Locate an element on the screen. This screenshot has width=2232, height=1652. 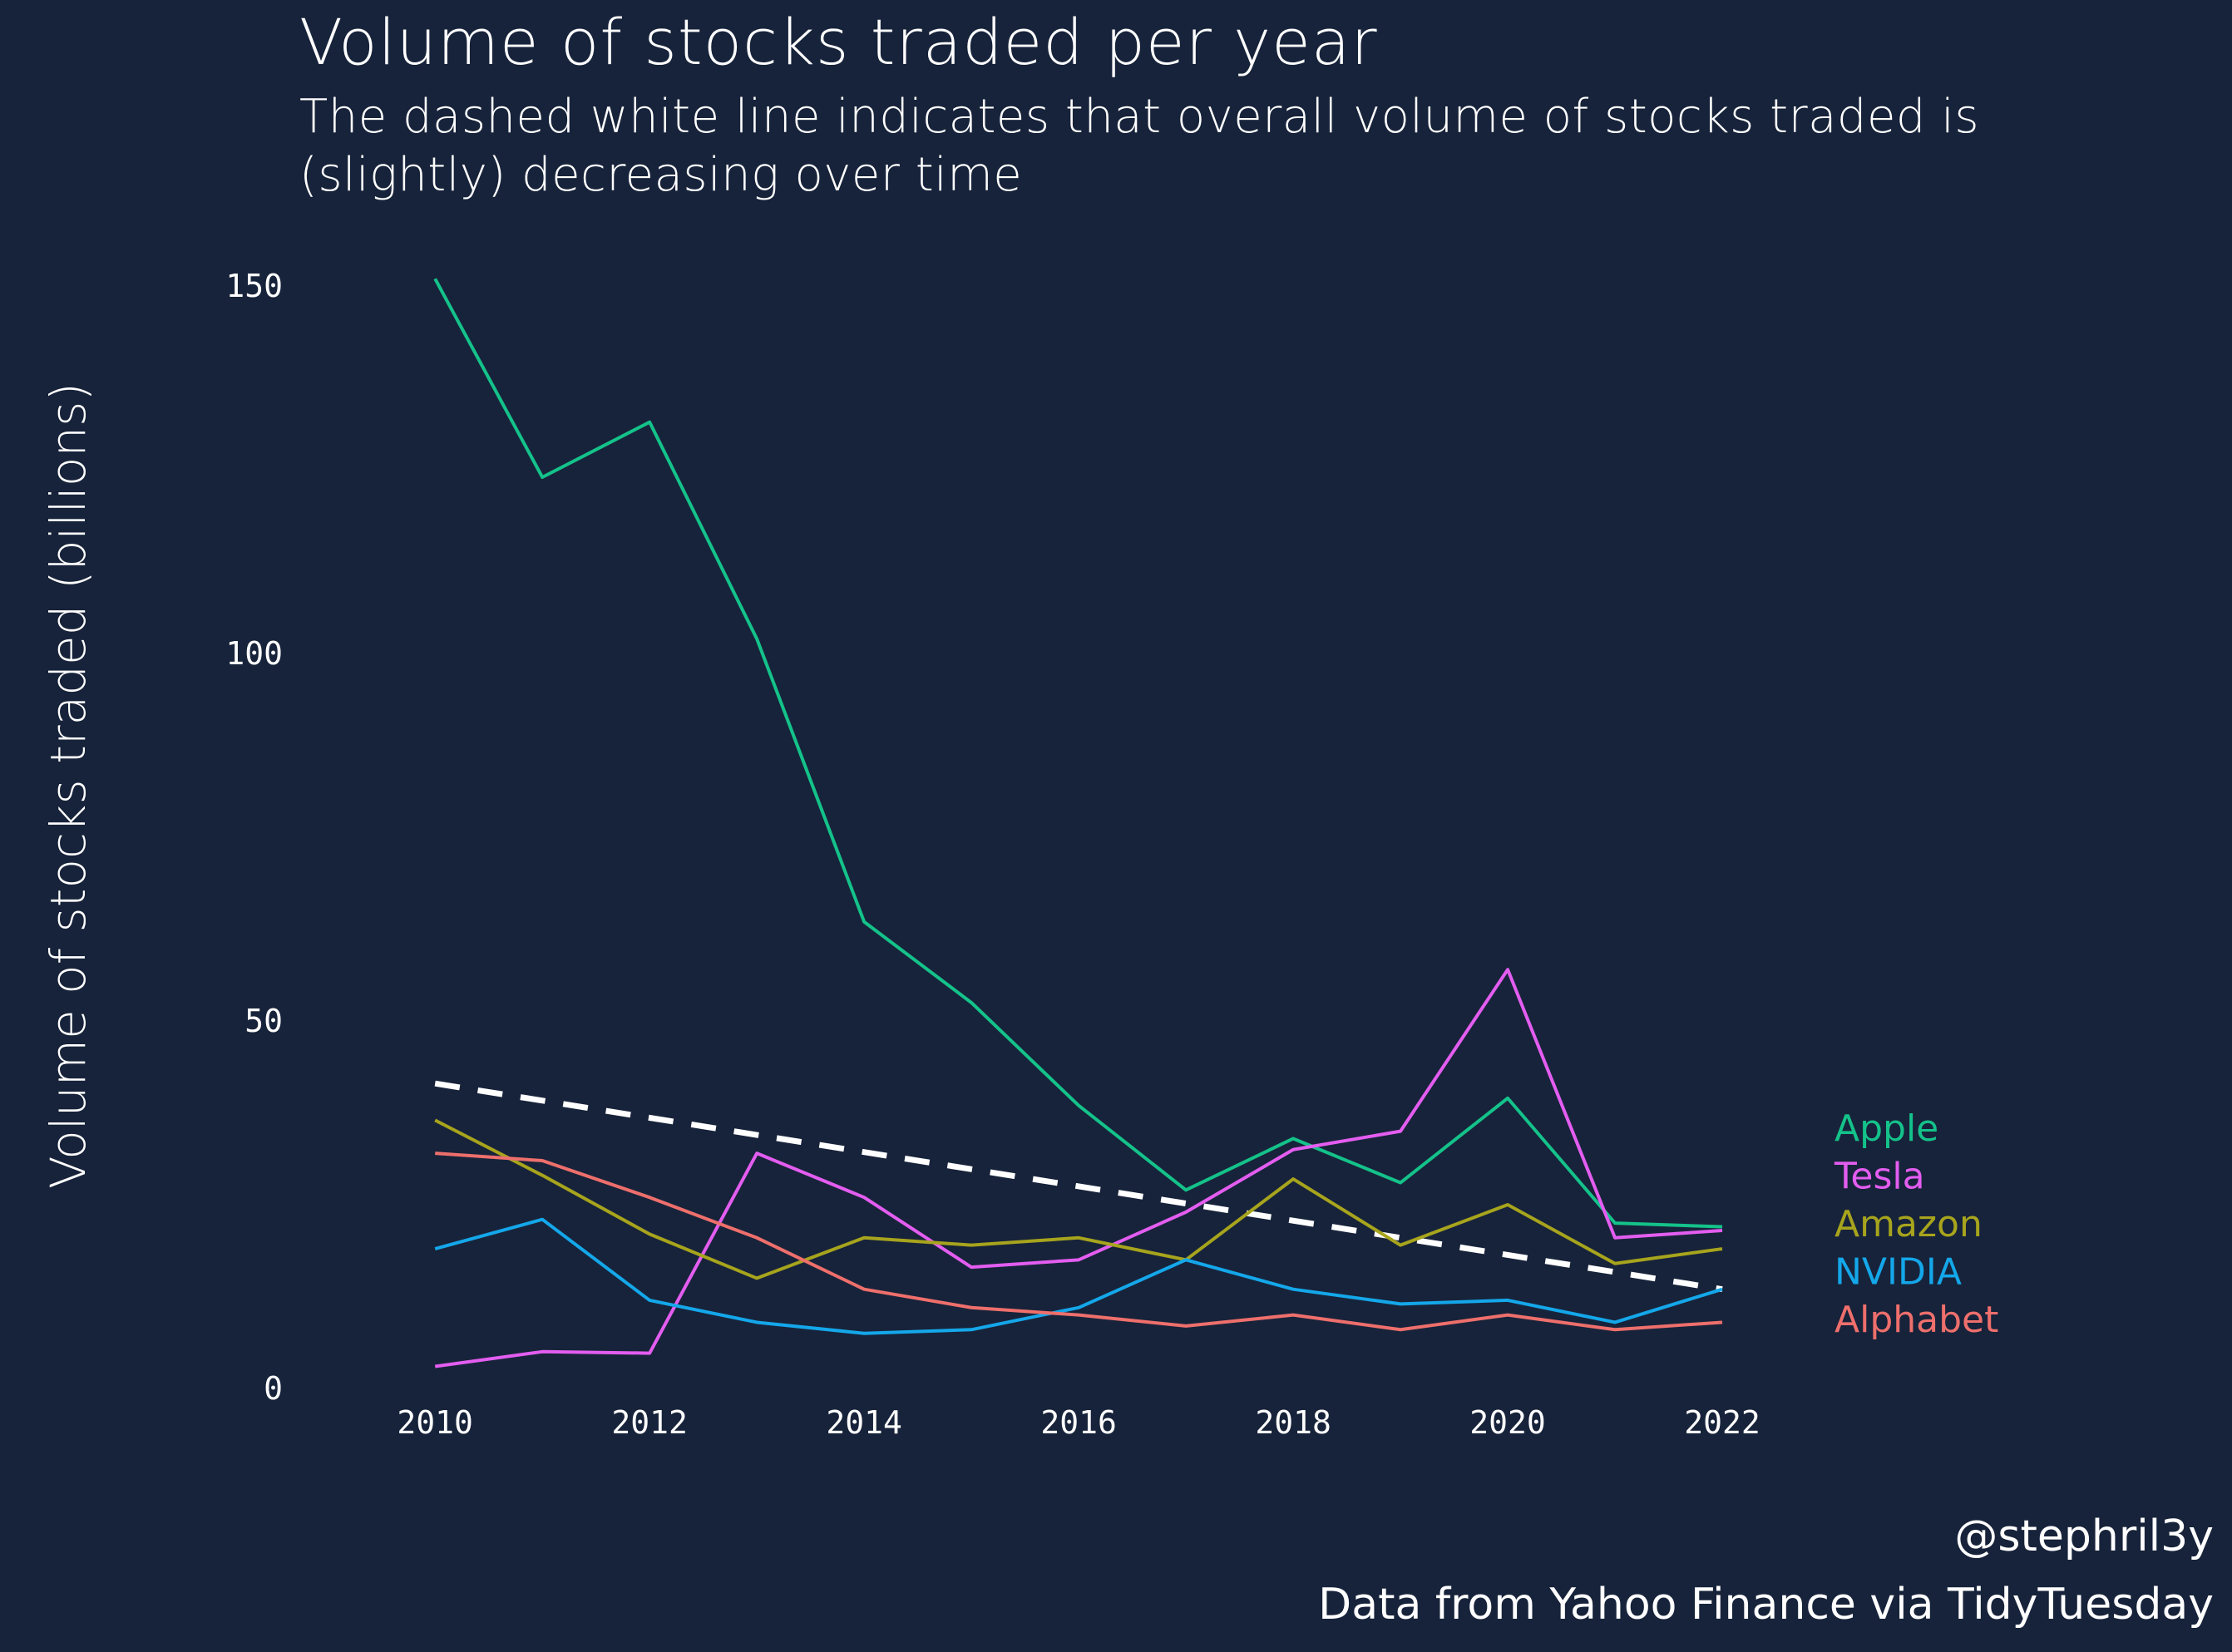
x-tick-label: 2020 is located at coordinates (1507, 1423).